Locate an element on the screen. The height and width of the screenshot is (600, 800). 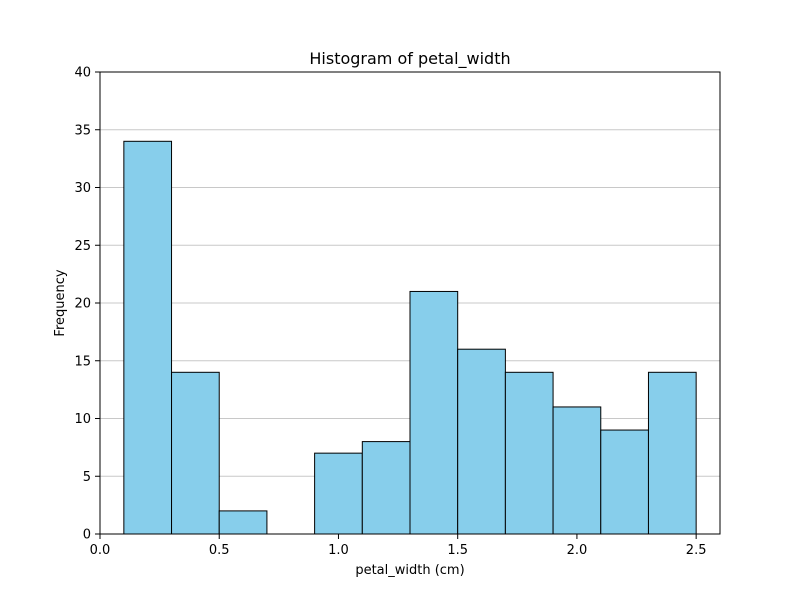
x-tick-label: 0.0 is located at coordinates (100, 550).